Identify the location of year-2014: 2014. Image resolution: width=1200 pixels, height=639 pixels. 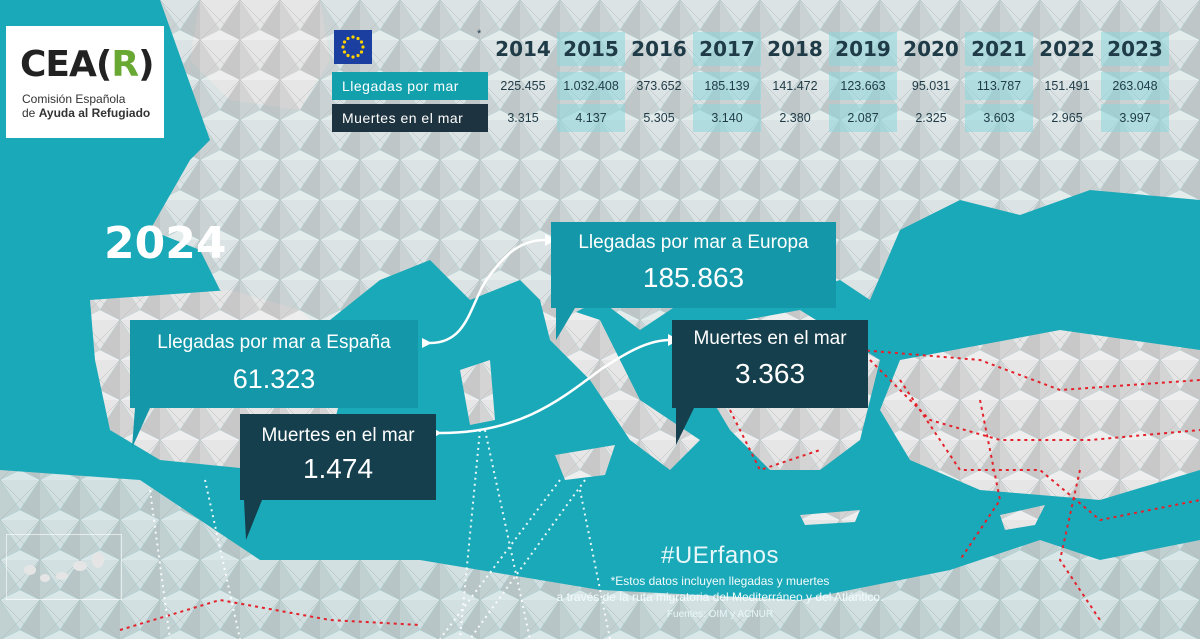
(523, 49).